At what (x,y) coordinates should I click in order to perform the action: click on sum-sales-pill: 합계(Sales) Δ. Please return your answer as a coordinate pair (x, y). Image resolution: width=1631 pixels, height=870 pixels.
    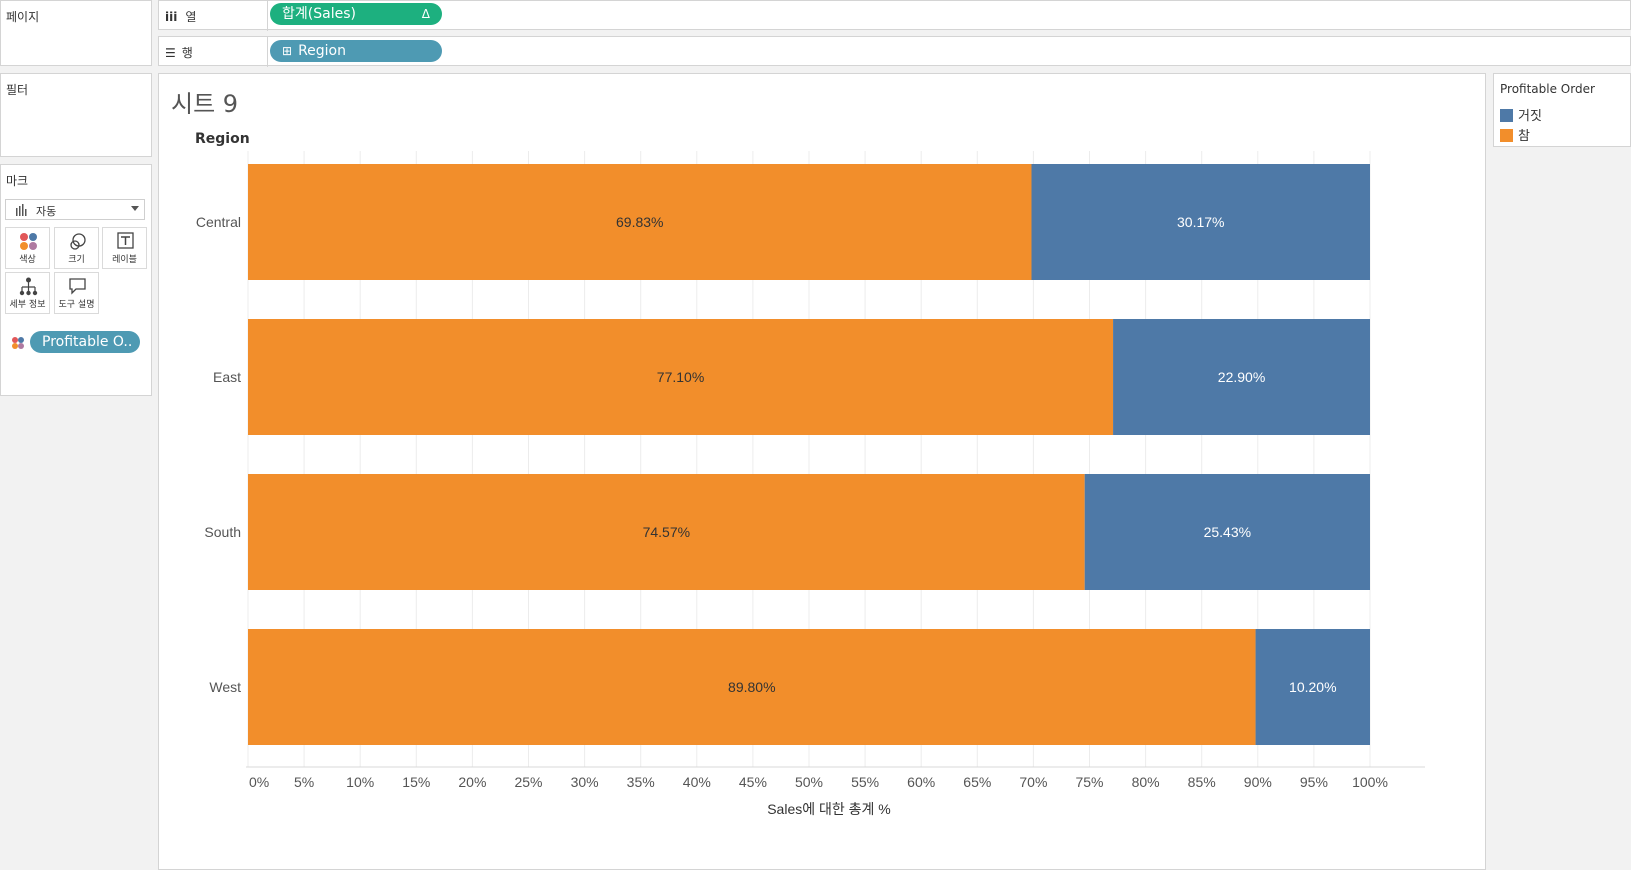
    Looking at the image, I should click on (356, 14).